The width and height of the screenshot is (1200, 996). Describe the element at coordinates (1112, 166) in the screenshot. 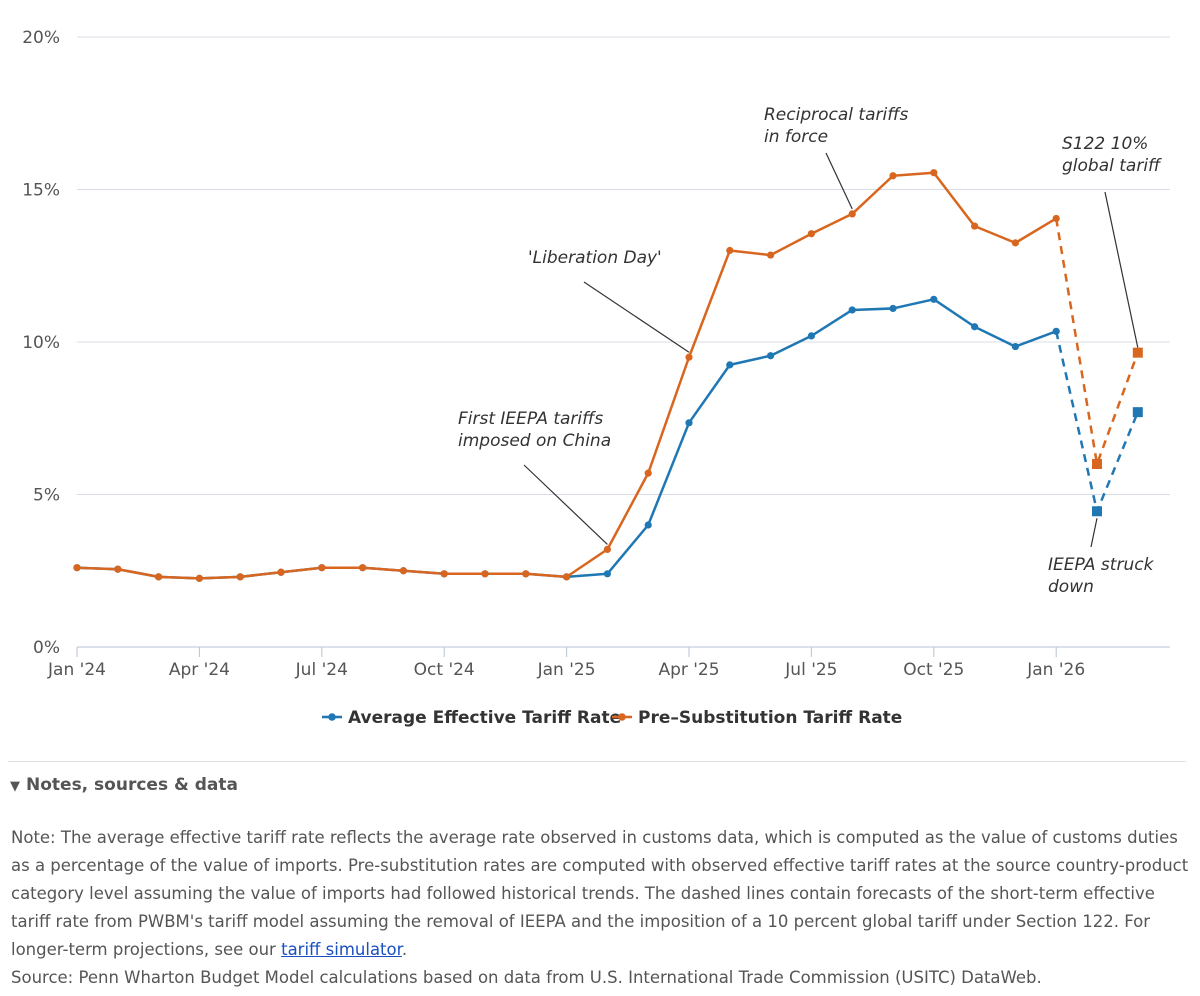

I see `annotation-label: global tariff` at that location.